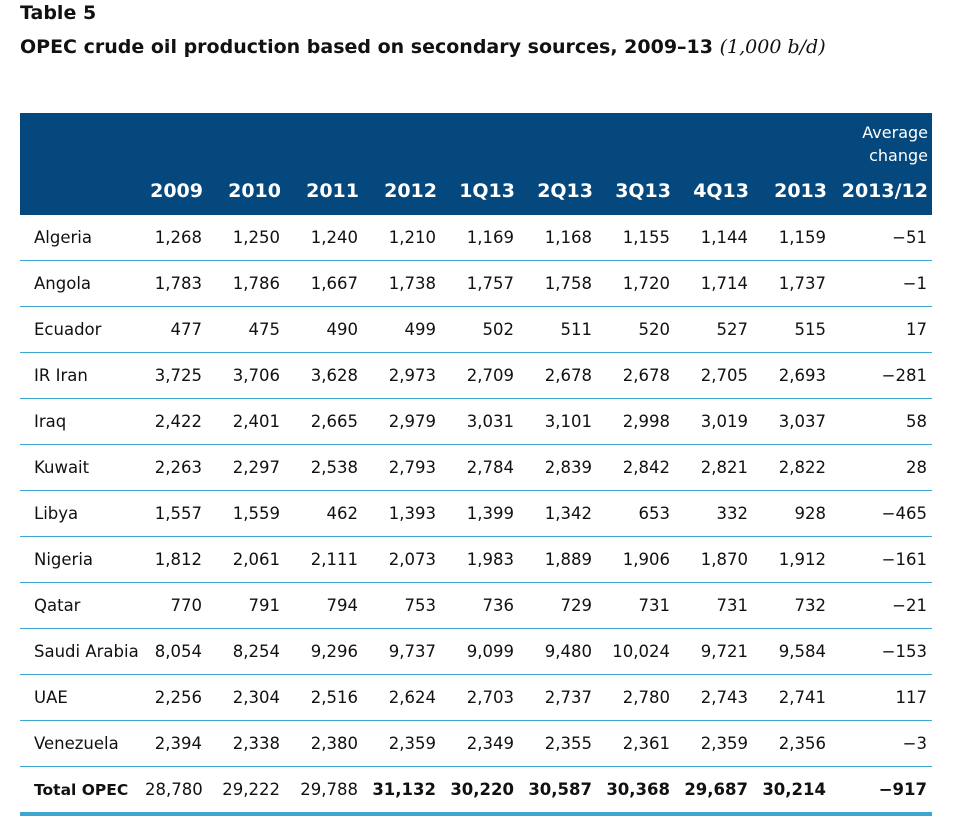 The image size is (958, 826). I want to click on value-cell: 753, so click(402, 605).